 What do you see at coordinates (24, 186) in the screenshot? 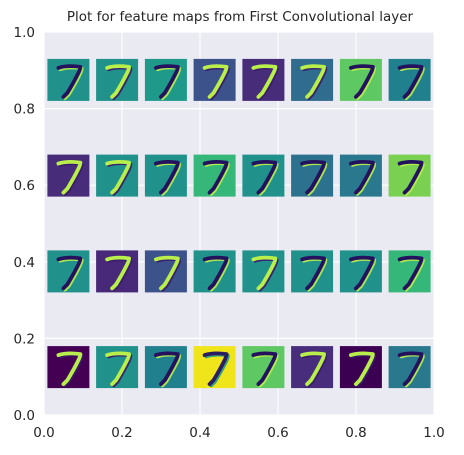
I see `y-tick-label: 0.6` at bounding box center [24, 186].